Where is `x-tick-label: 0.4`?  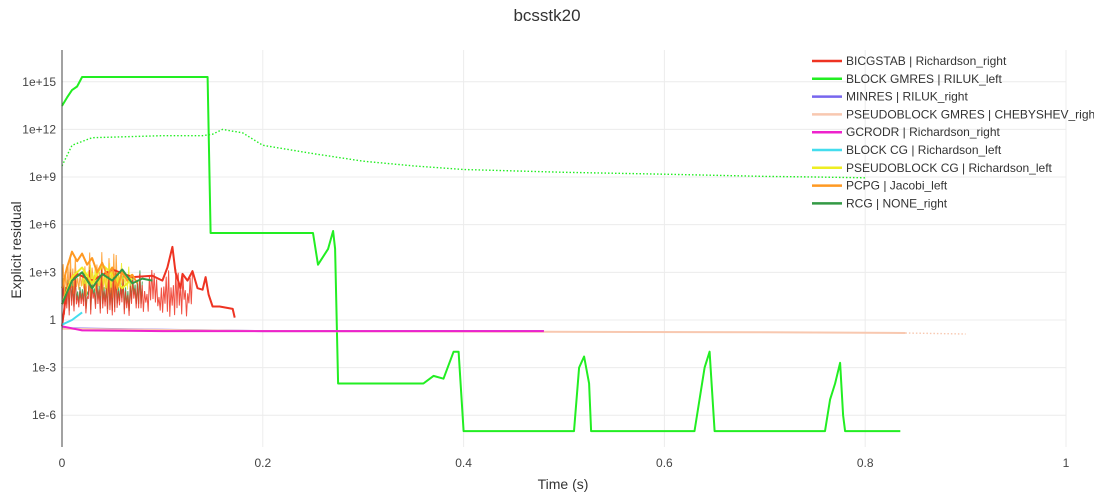
x-tick-label: 0.4 is located at coordinates (463, 463).